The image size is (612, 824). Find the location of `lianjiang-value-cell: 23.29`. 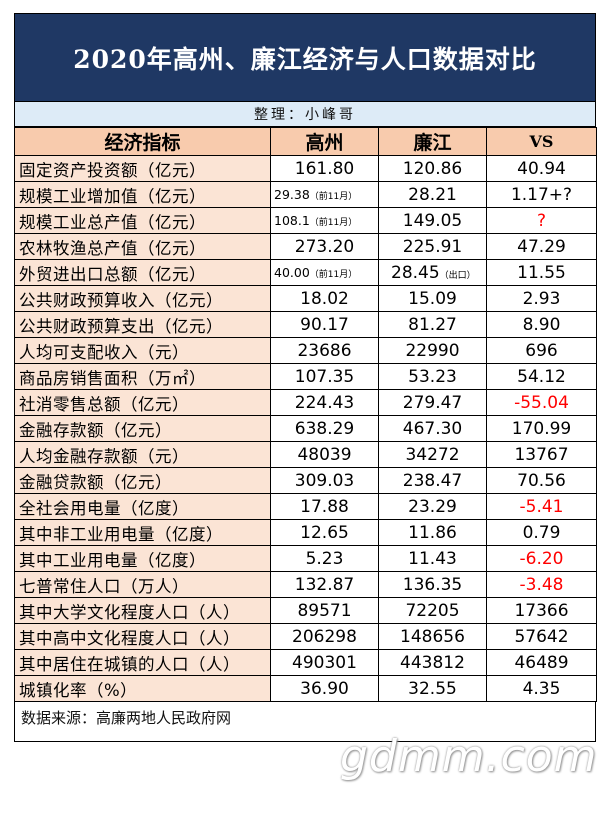

lianjiang-value-cell: 23.29 is located at coordinates (432, 506).